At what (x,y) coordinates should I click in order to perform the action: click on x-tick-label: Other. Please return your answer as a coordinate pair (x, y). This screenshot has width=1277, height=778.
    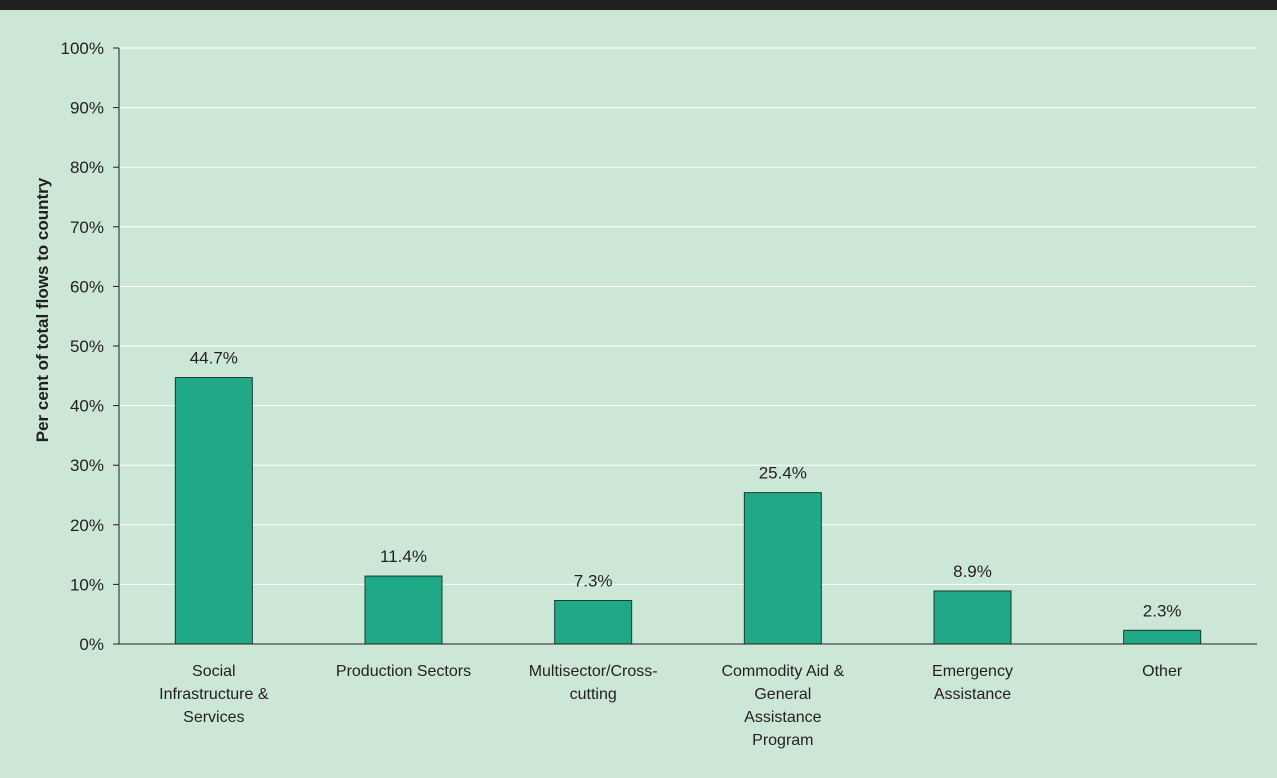
    Looking at the image, I should click on (1162, 671).